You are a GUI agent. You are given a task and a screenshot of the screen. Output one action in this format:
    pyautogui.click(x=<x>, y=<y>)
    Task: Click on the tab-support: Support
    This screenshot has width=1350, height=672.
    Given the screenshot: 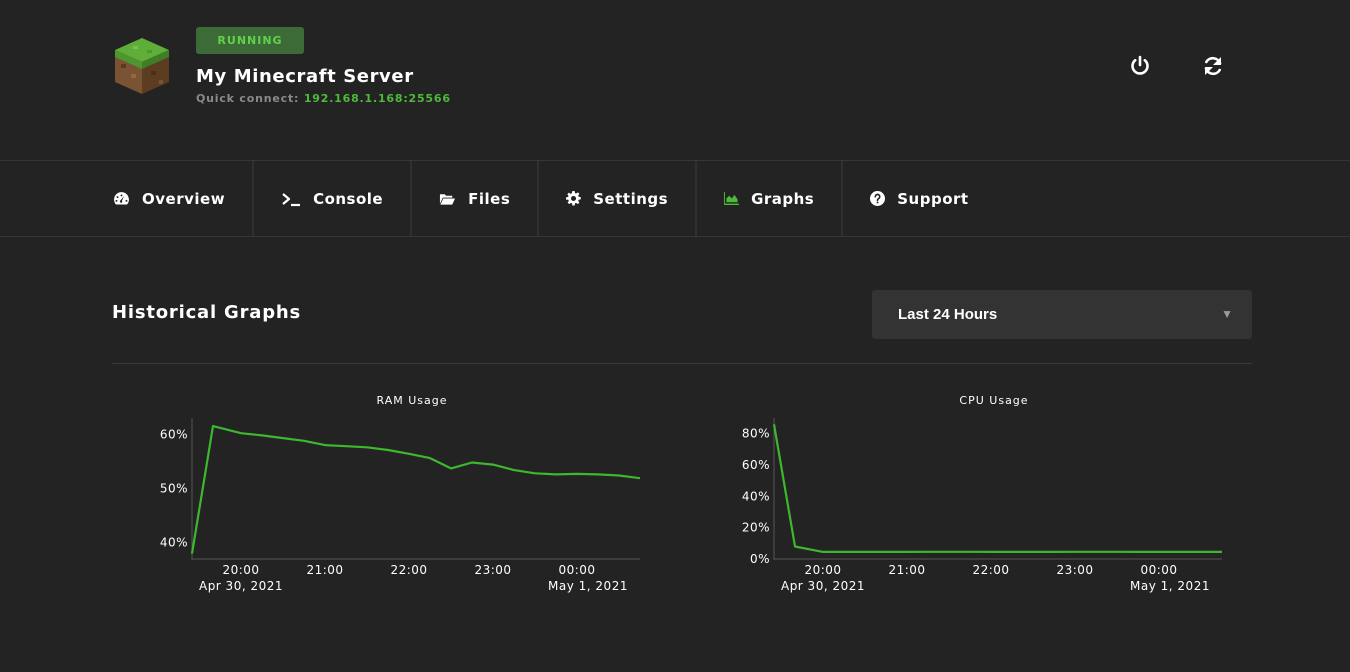 What is the action you would take?
    pyautogui.click(x=919, y=198)
    